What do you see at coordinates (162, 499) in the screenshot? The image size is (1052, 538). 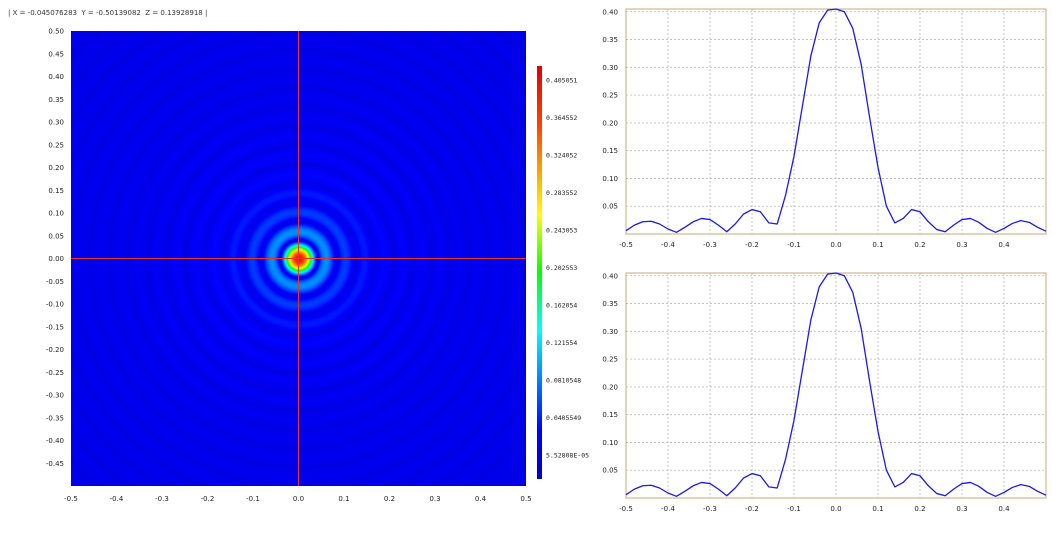 I see `heatmap-x-tick-label: -0.3` at bounding box center [162, 499].